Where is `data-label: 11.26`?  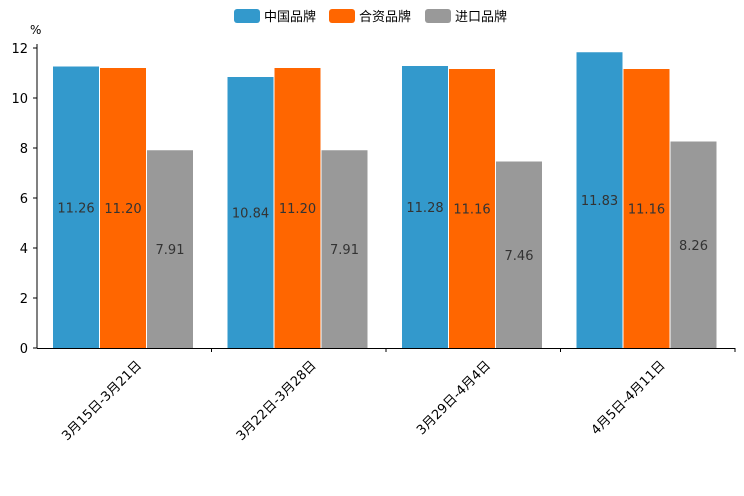
data-label: 11.26 is located at coordinates (75, 208).